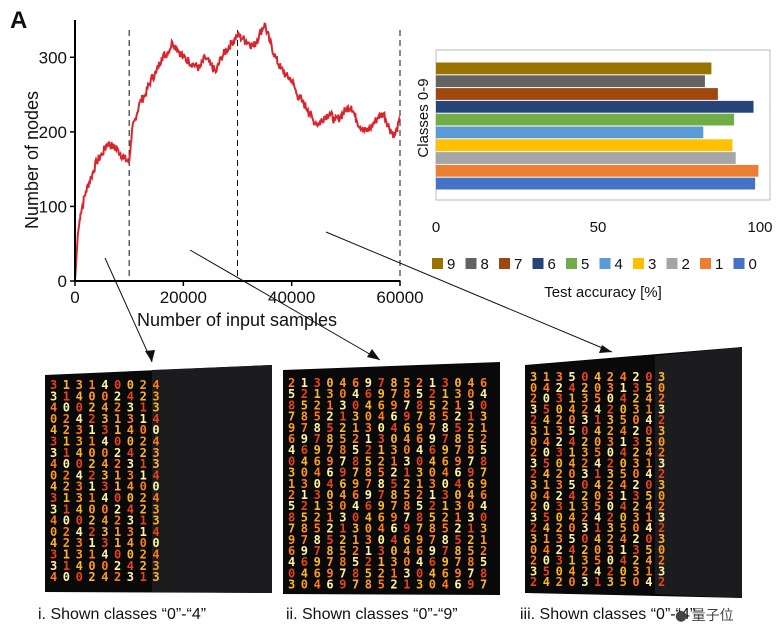 Image resolution: width=776 pixels, height=640 pixels. I want to click on pointer-arrows, so click(358, 297).